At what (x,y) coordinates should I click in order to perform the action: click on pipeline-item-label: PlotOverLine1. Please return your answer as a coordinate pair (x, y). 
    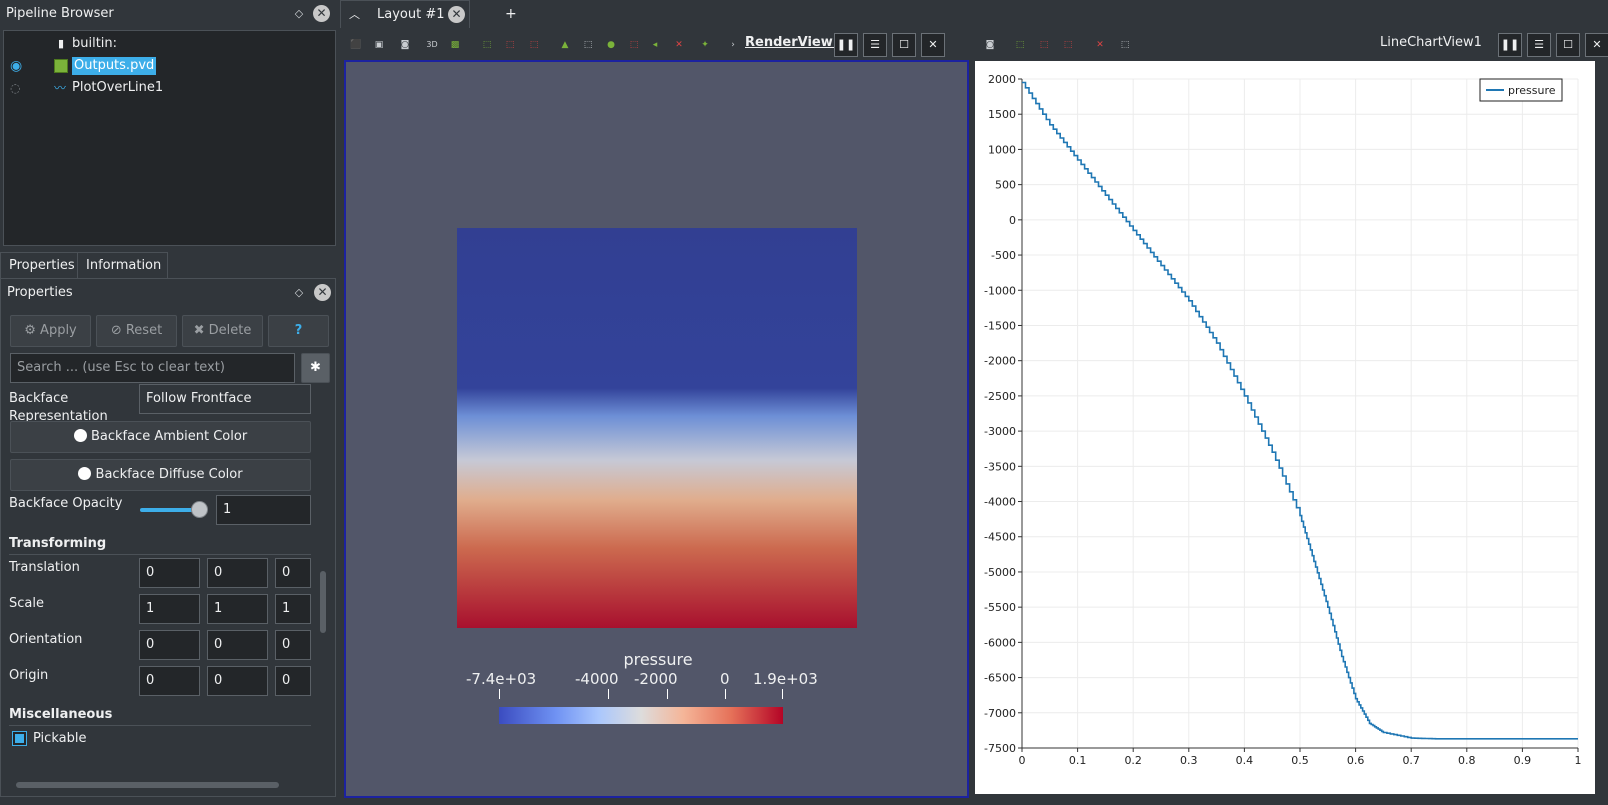
    Looking at the image, I should click on (118, 87).